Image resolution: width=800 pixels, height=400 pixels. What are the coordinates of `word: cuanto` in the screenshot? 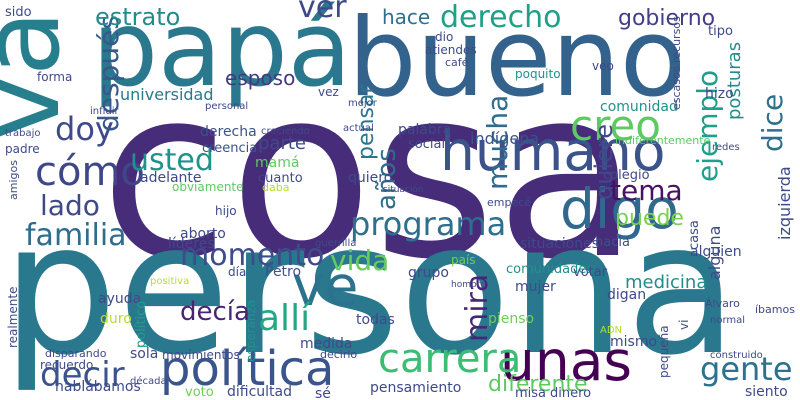 It's located at (280, 178).